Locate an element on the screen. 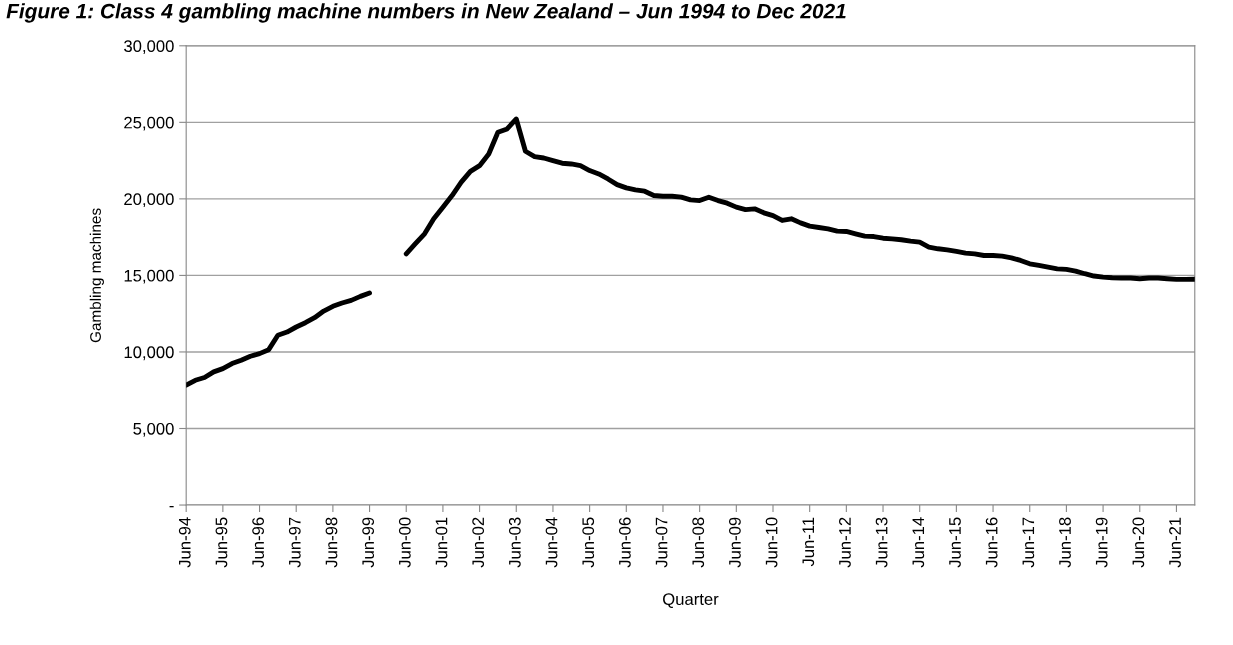 This screenshot has height=645, width=1233. x-tick-label: Jun-16 is located at coordinates (991, 542).